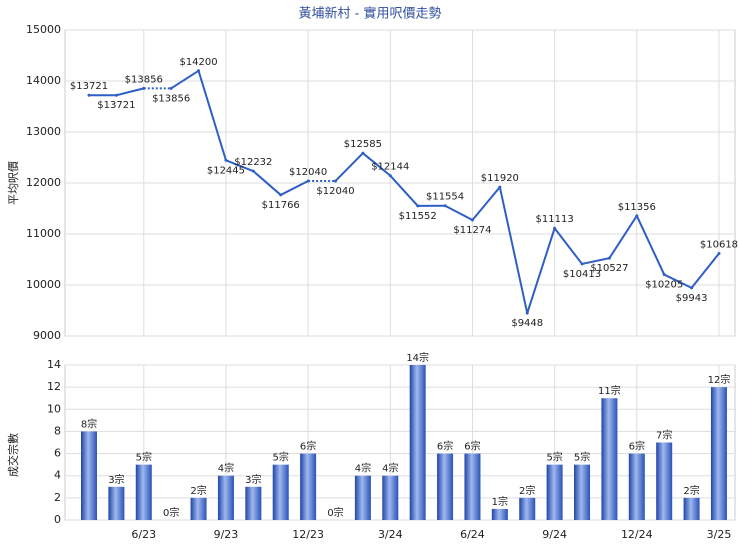 The height and width of the screenshot is (550, 740). Describe the element at coordinates (418, 216) in the screenshot. I see `data-label: $11552` at that location.